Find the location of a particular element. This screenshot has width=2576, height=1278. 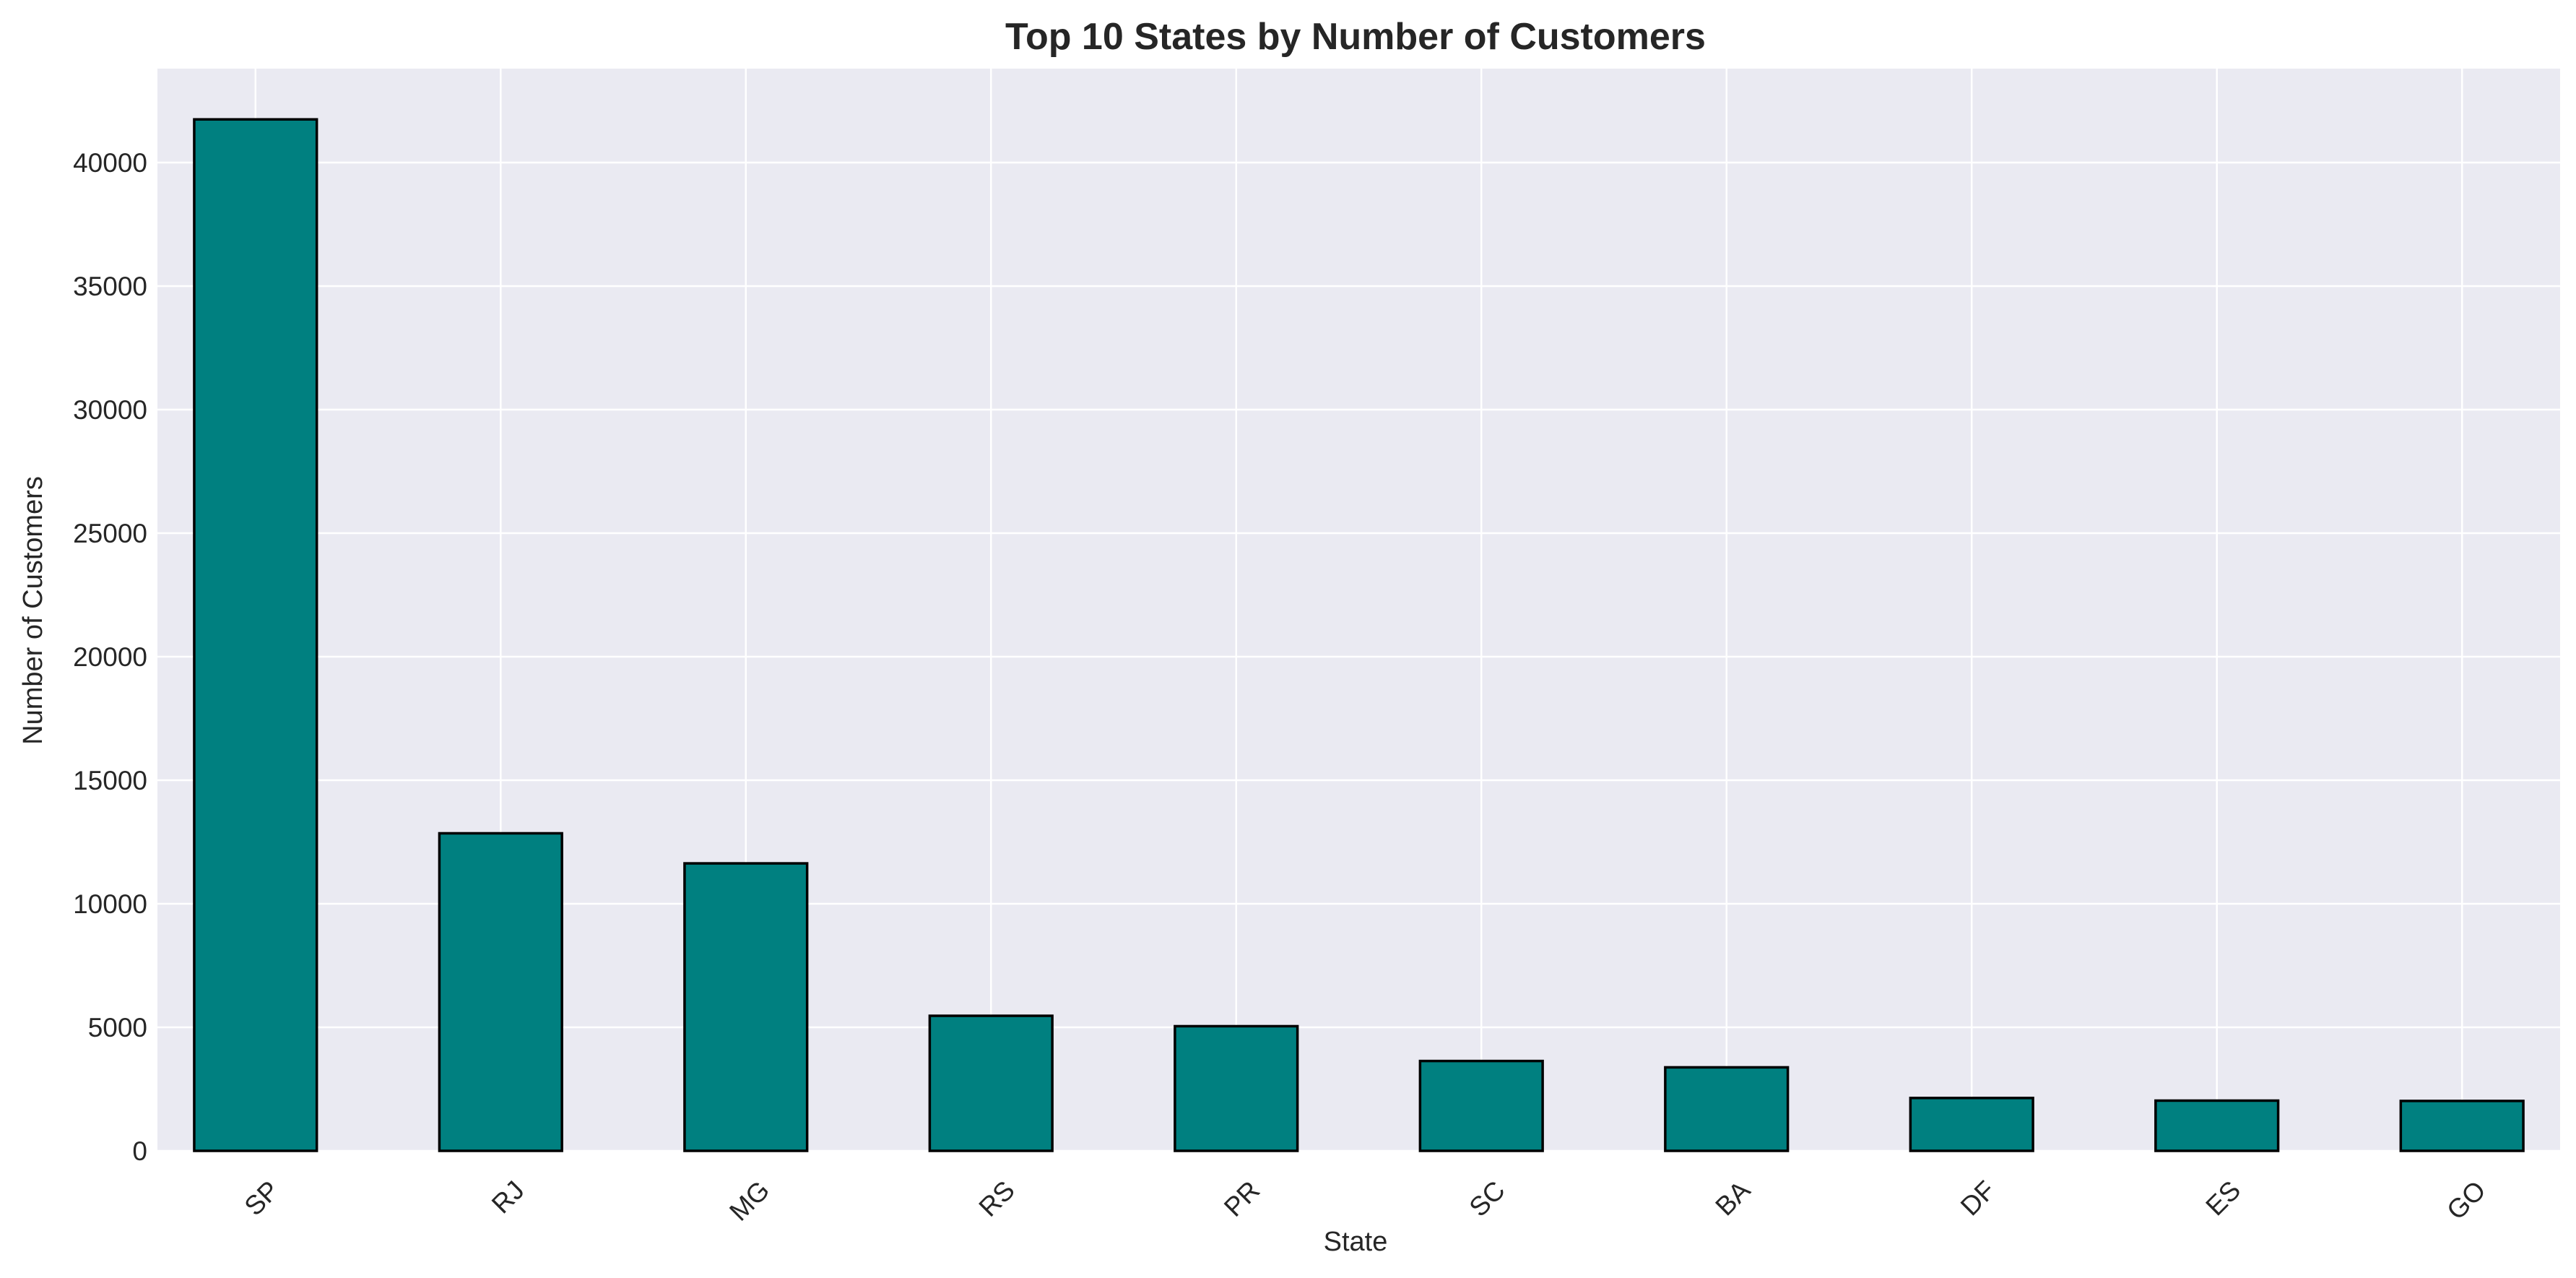

bar-df is located at coordinates (1971, 1124).